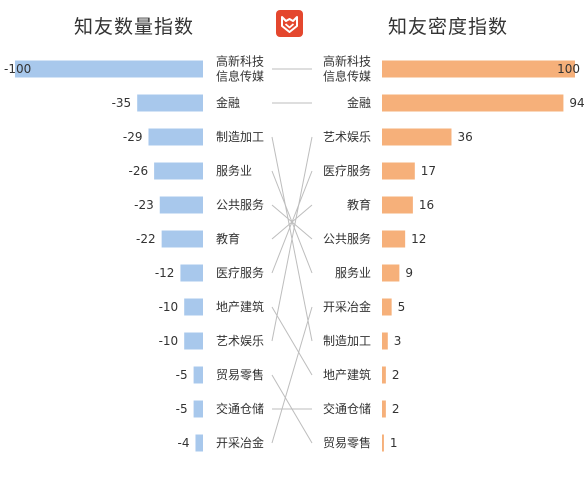 The width and height of the screenshot is (587, 478). Describe the element at coordinates (426, 205) in the screenshot. I see `right-value-label: 16` at that location.